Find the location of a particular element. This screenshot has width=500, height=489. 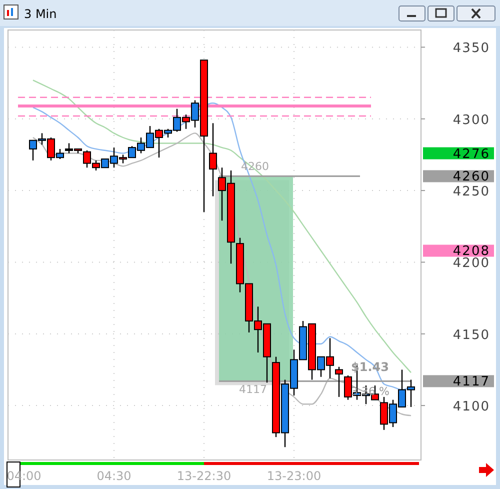

ref-line-label: 4117 is located at coordinates (253, 389).